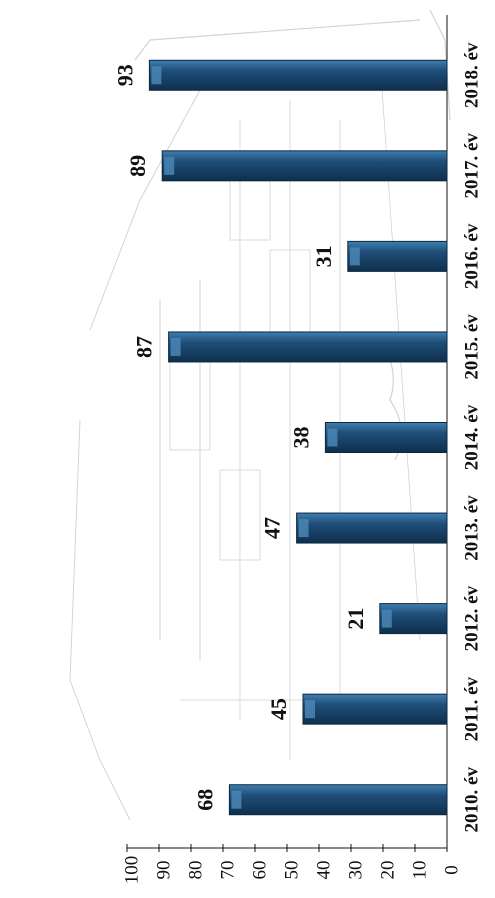 This screenshot has width=495, height=898. Describe the element at coordinates (323, 870) in the screenshot. I see `value-tick-label: 40` at that location.